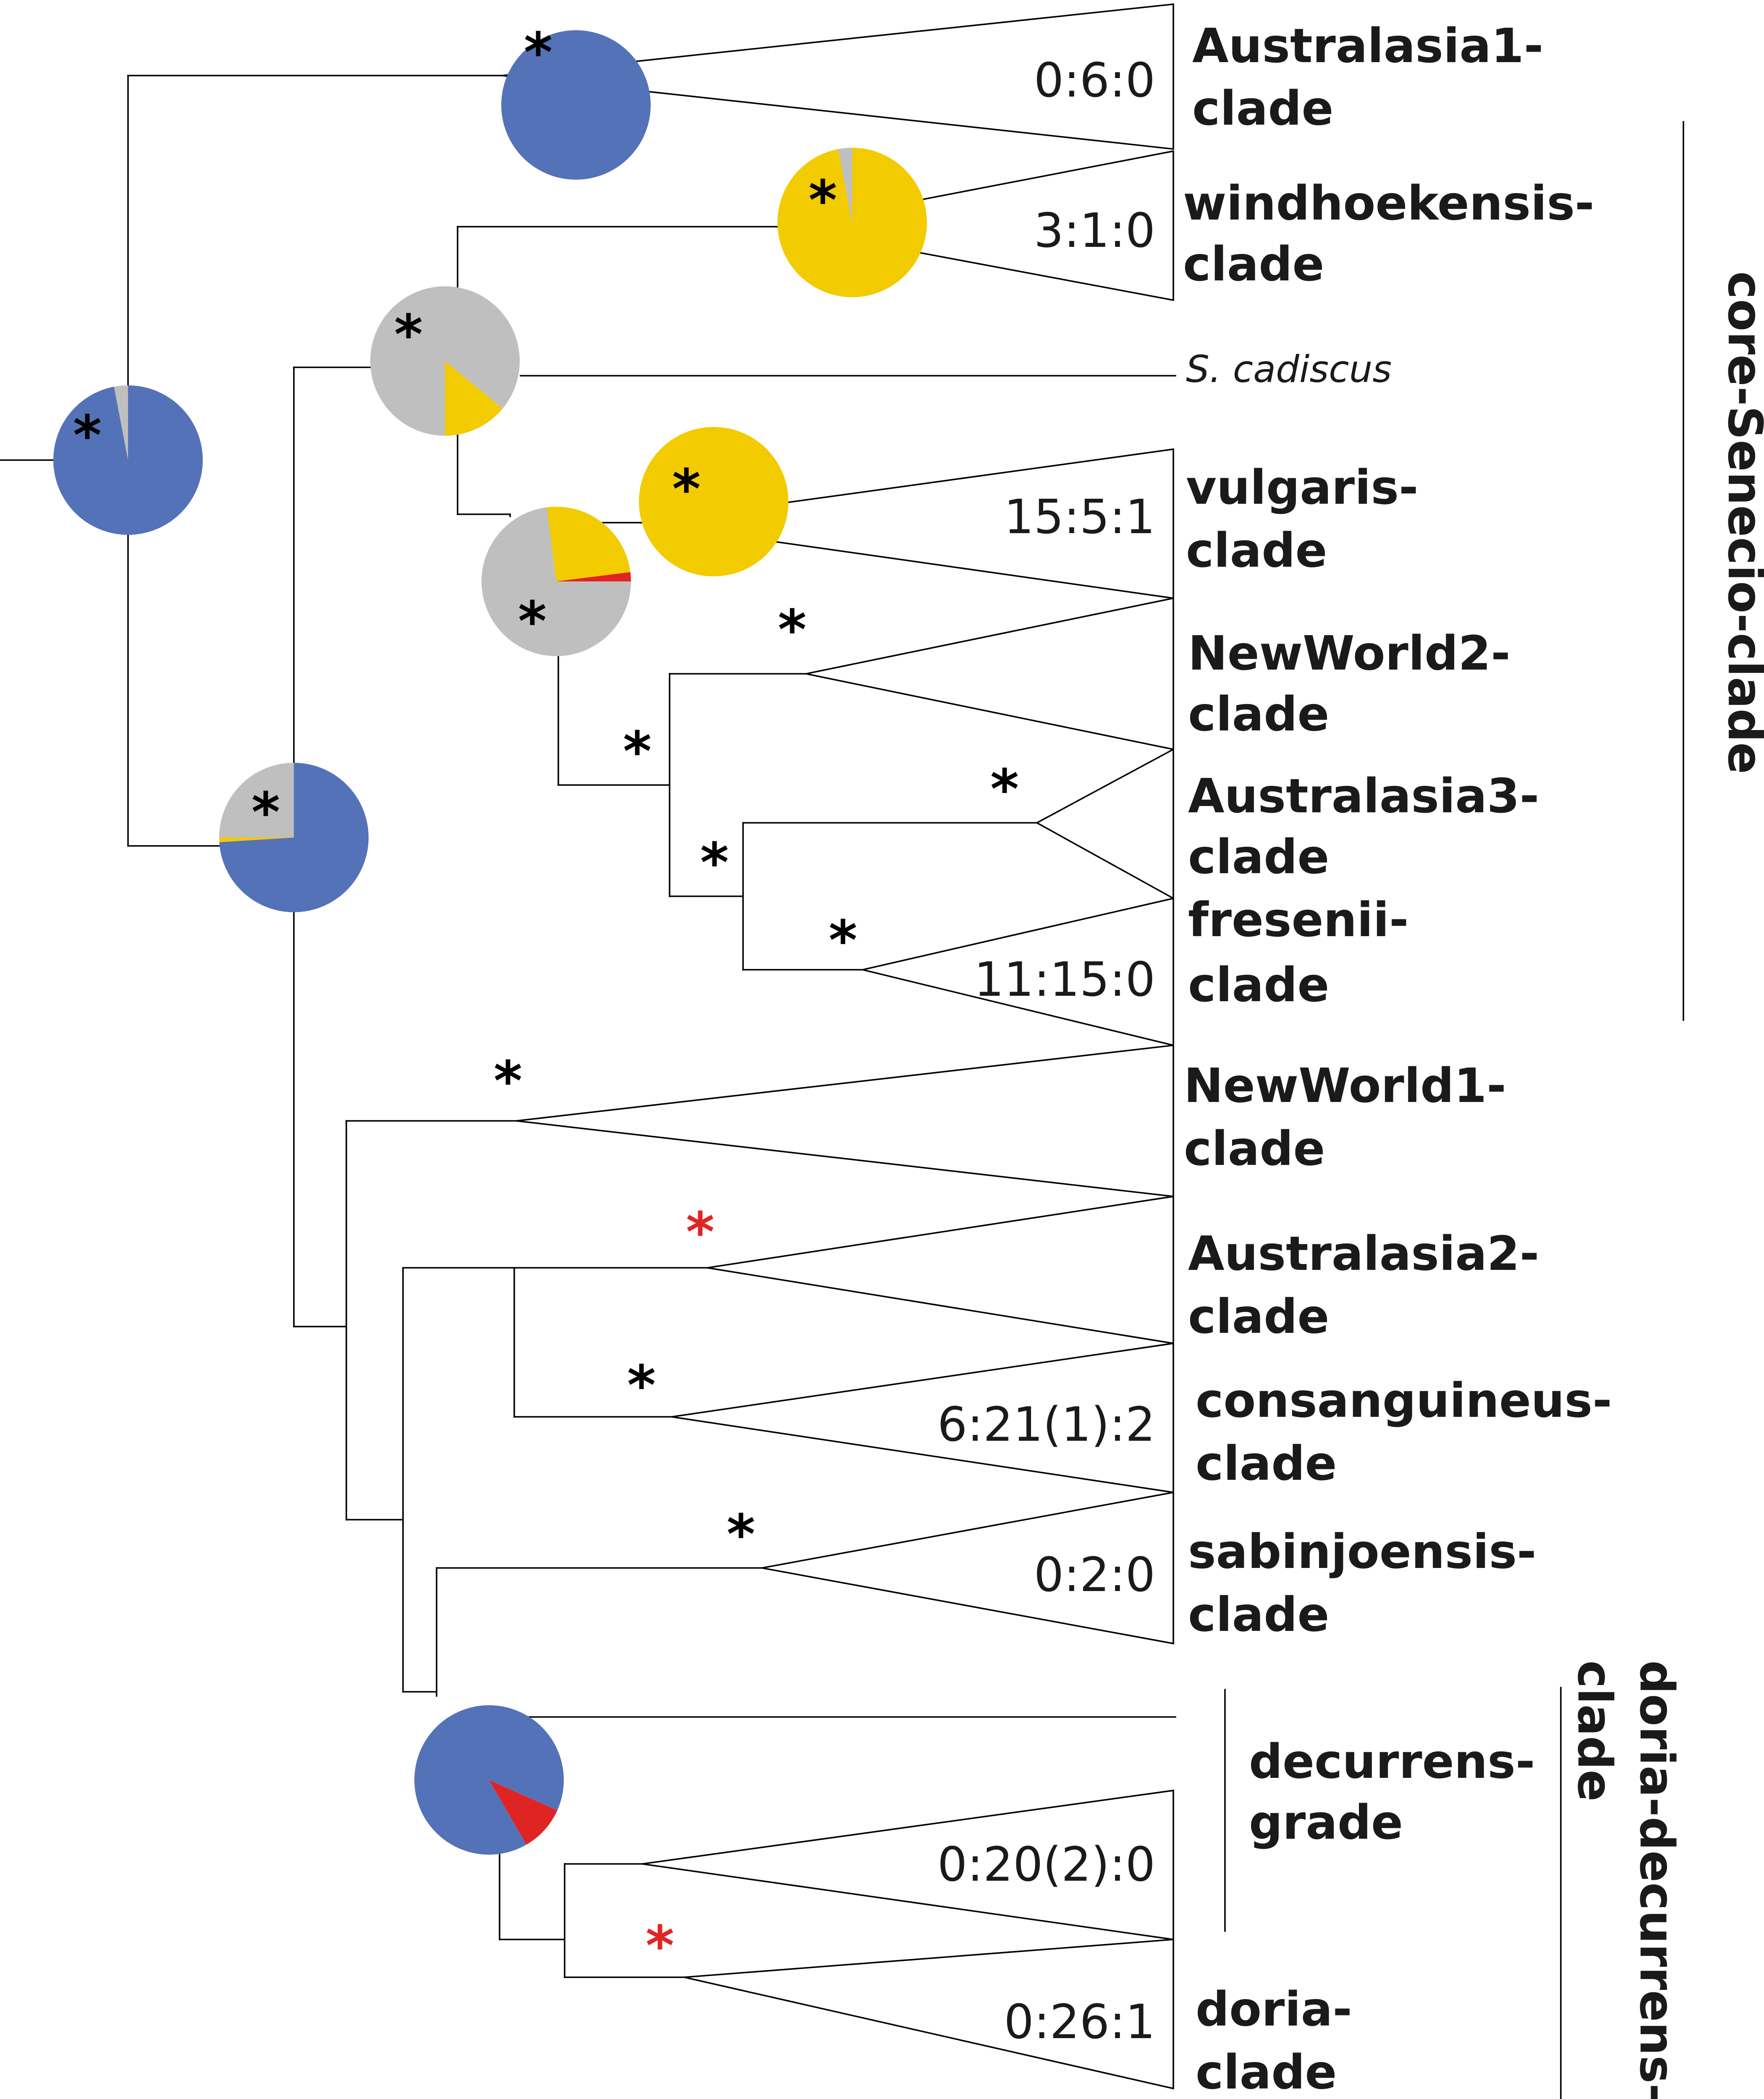 This screenshot has height=2099, width=1764. Describe the element at coordinates (121, 422) in the screenshot. I see `pie-root-slice-gray` at that location.